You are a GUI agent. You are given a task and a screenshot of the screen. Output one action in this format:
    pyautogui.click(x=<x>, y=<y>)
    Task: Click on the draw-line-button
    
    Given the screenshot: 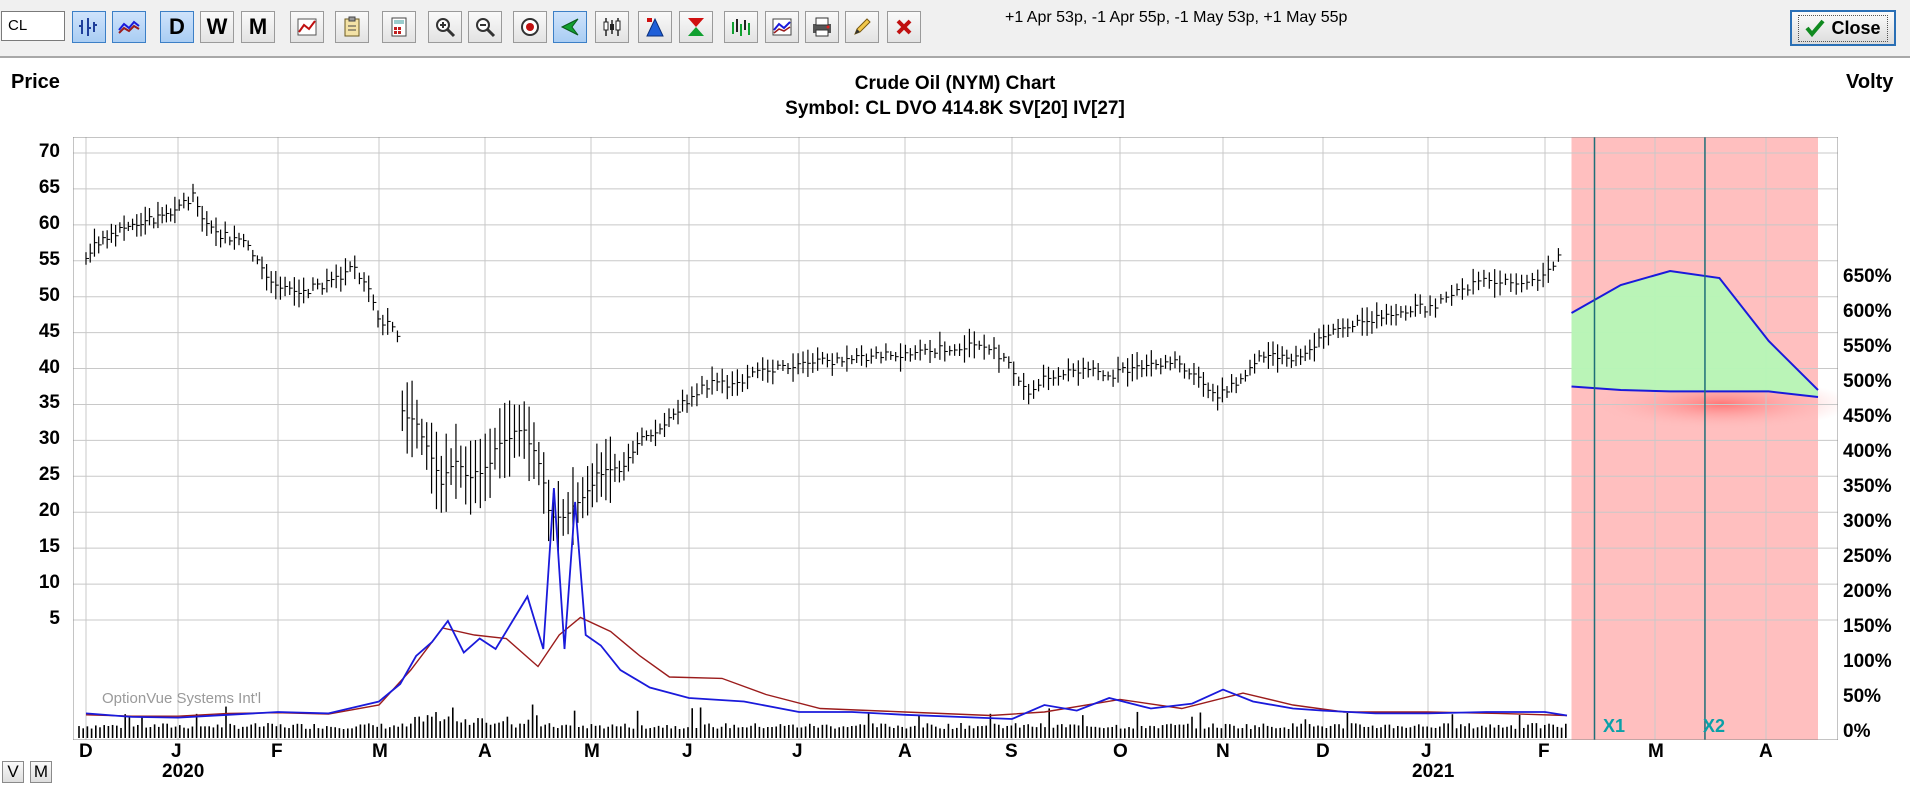 What is the action you would take?
    pyautogui.click(x=862, y=27)
    